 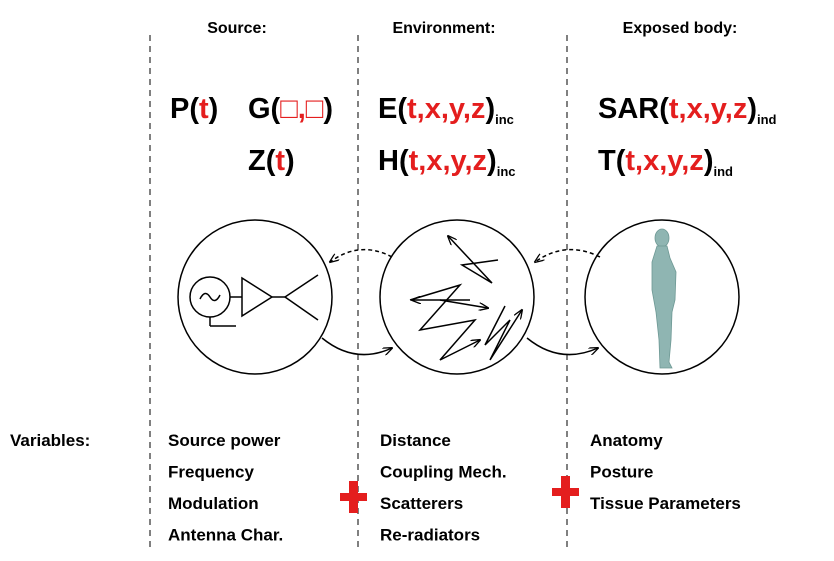 What do you see at coordinates (633, 109) in the screenshot?
I see `formula-part: SAR(` at bounding box center [633, 109].